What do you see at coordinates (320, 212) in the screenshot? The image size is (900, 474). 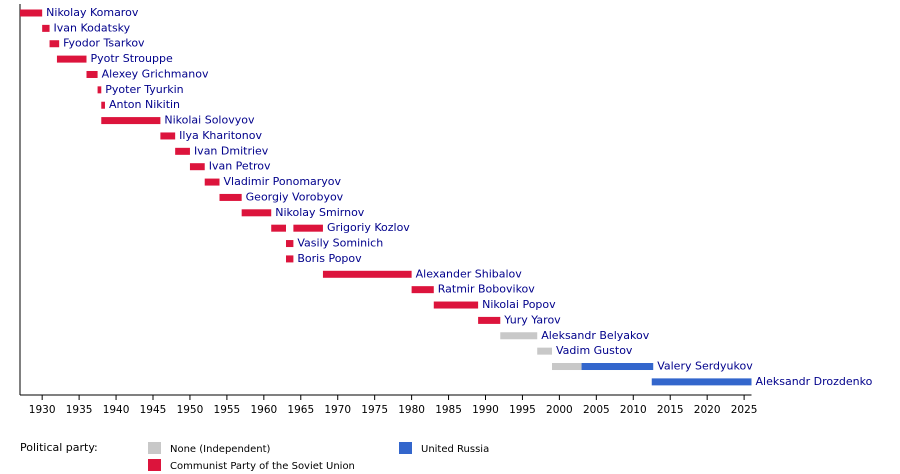 I see `governor-name: Nikolay Smirnov` at bounding box center [320, 212].